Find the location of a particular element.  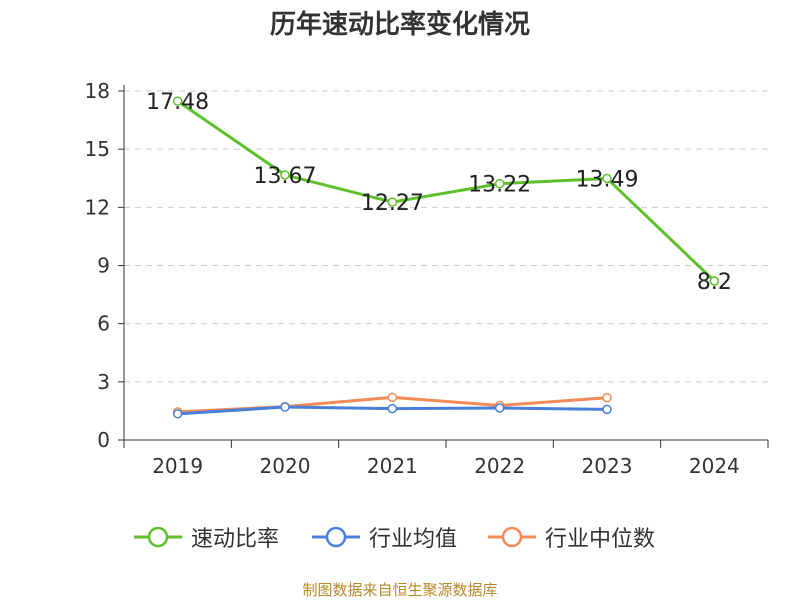

legend-item-industry-median: 行业中位数 is located at coordinates (571, 537).